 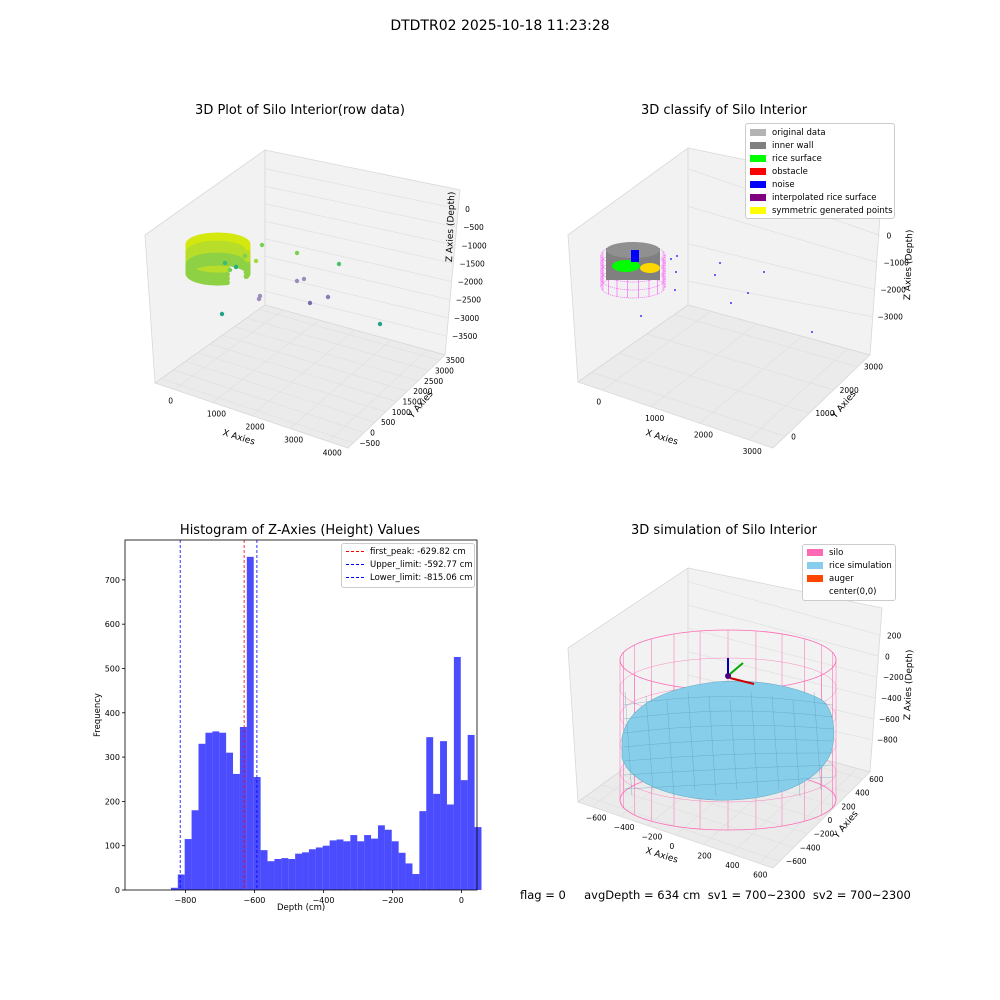 I want to click on panel4-center-axis-x, so click(x=742, y=681).